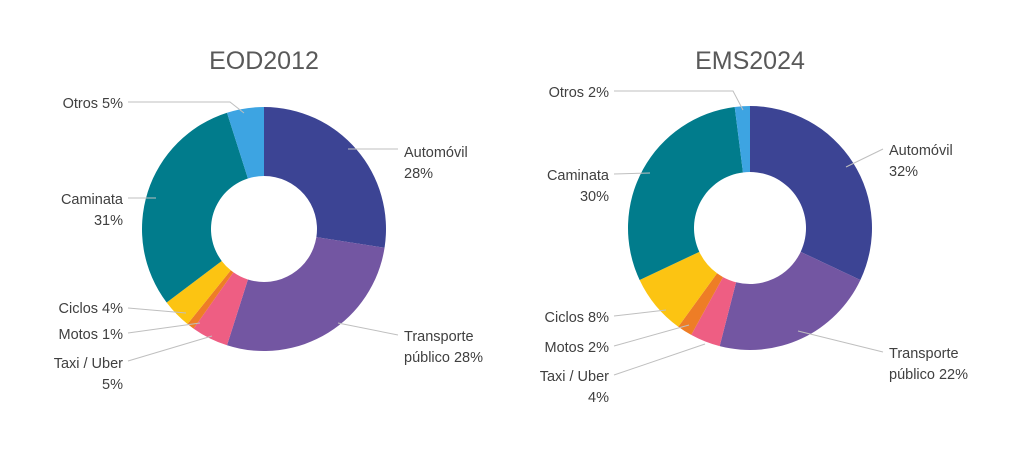 The image size is (1024, 460). What do you see at coordinates (574, 387) in the screenshot?
I see `slice-label-taxi-uber: Taxi / Uber 4%` at bounding box center [574, 387].